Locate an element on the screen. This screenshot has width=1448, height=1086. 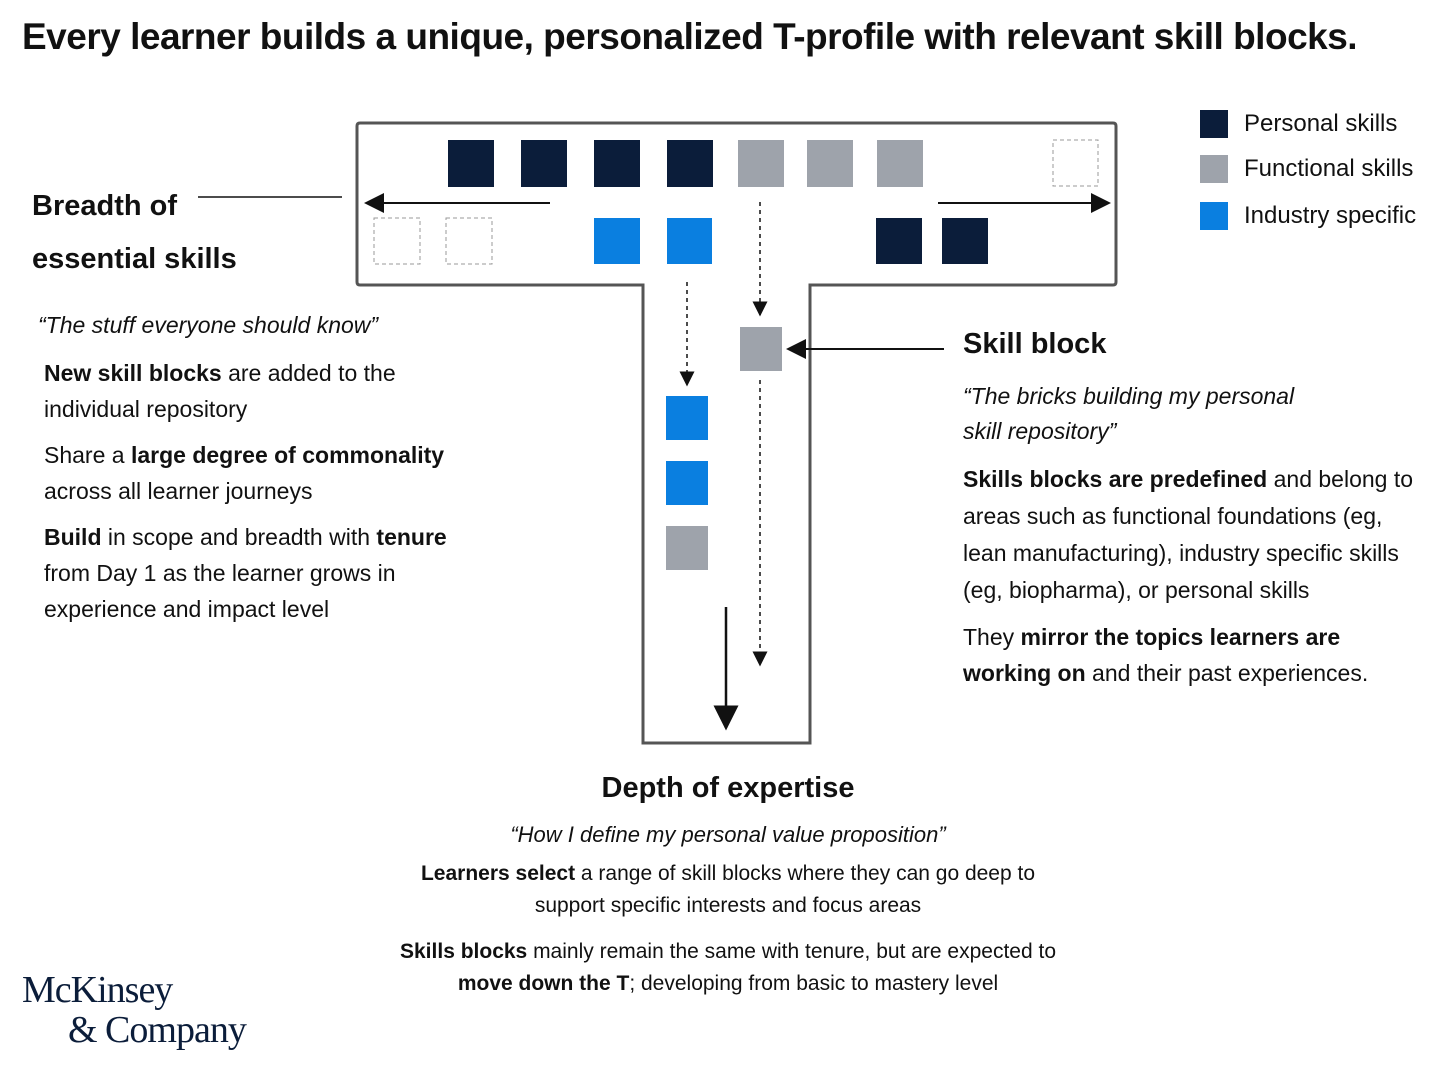
text: and their past experiences. is located at coordinates (1227, 673).